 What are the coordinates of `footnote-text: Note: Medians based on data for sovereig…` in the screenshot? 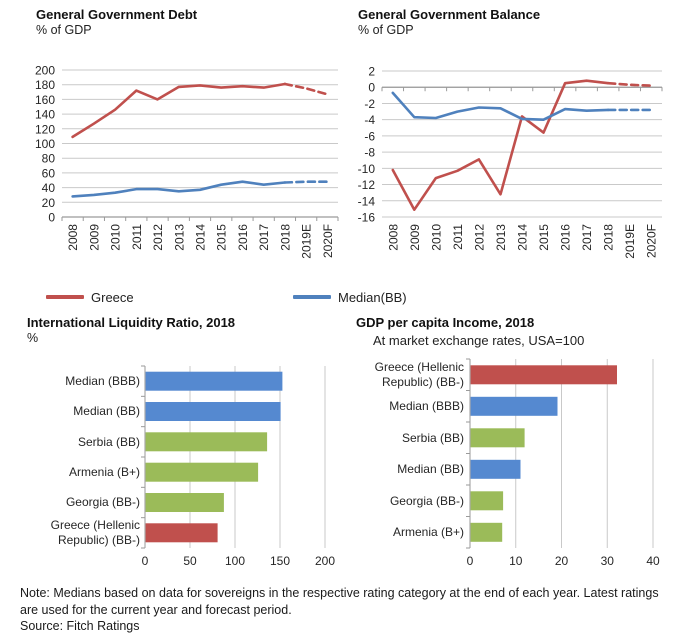 It's located at (339, 601).